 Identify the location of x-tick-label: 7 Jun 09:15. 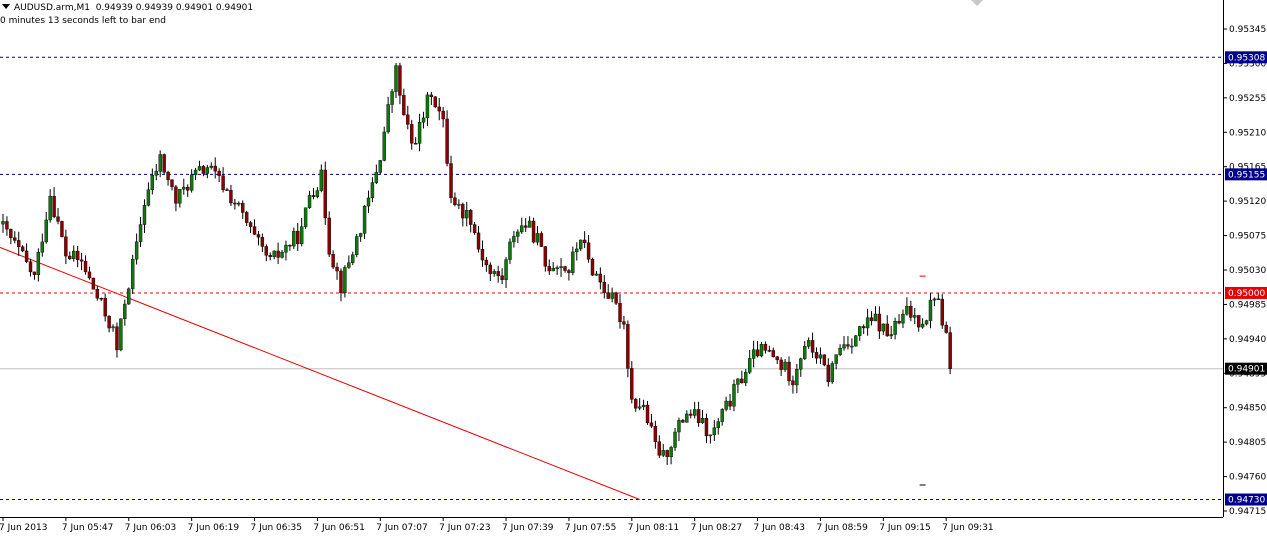
(904, 528).